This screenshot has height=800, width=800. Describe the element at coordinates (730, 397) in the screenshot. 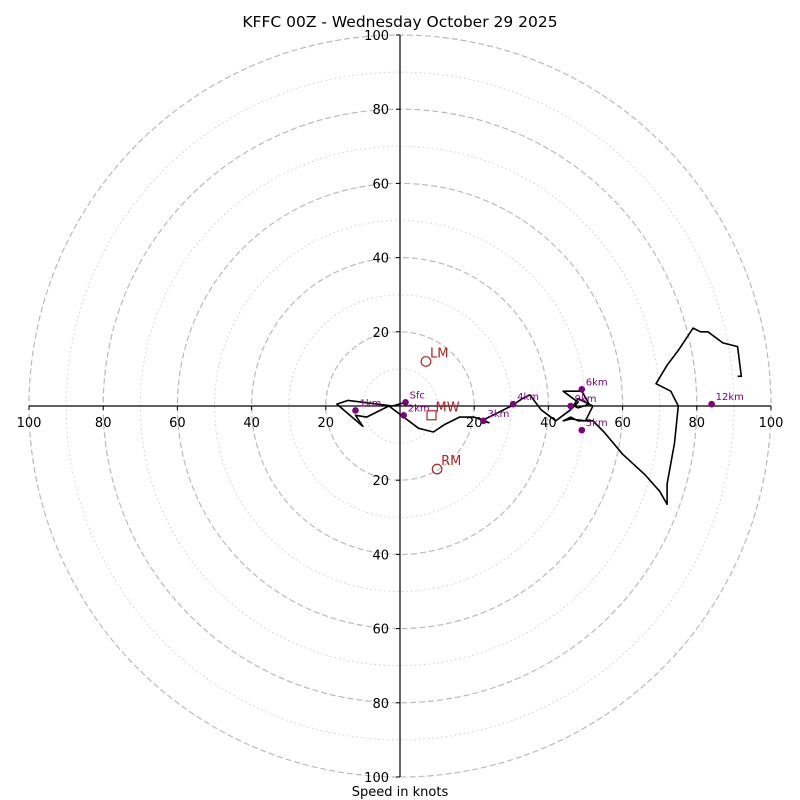

I see `height-marker-label: 12km` at that location.